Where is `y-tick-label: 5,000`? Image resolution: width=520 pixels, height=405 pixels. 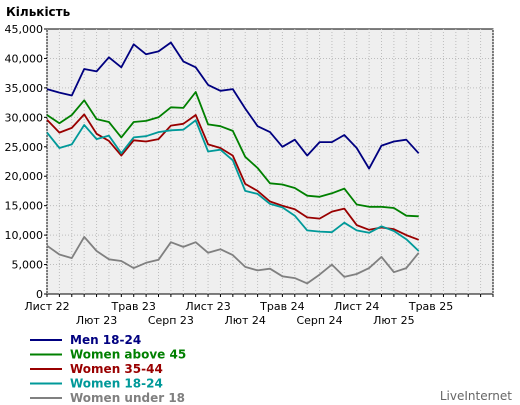 y-tick-label: 5,000 is located at coordinates (28, 265).